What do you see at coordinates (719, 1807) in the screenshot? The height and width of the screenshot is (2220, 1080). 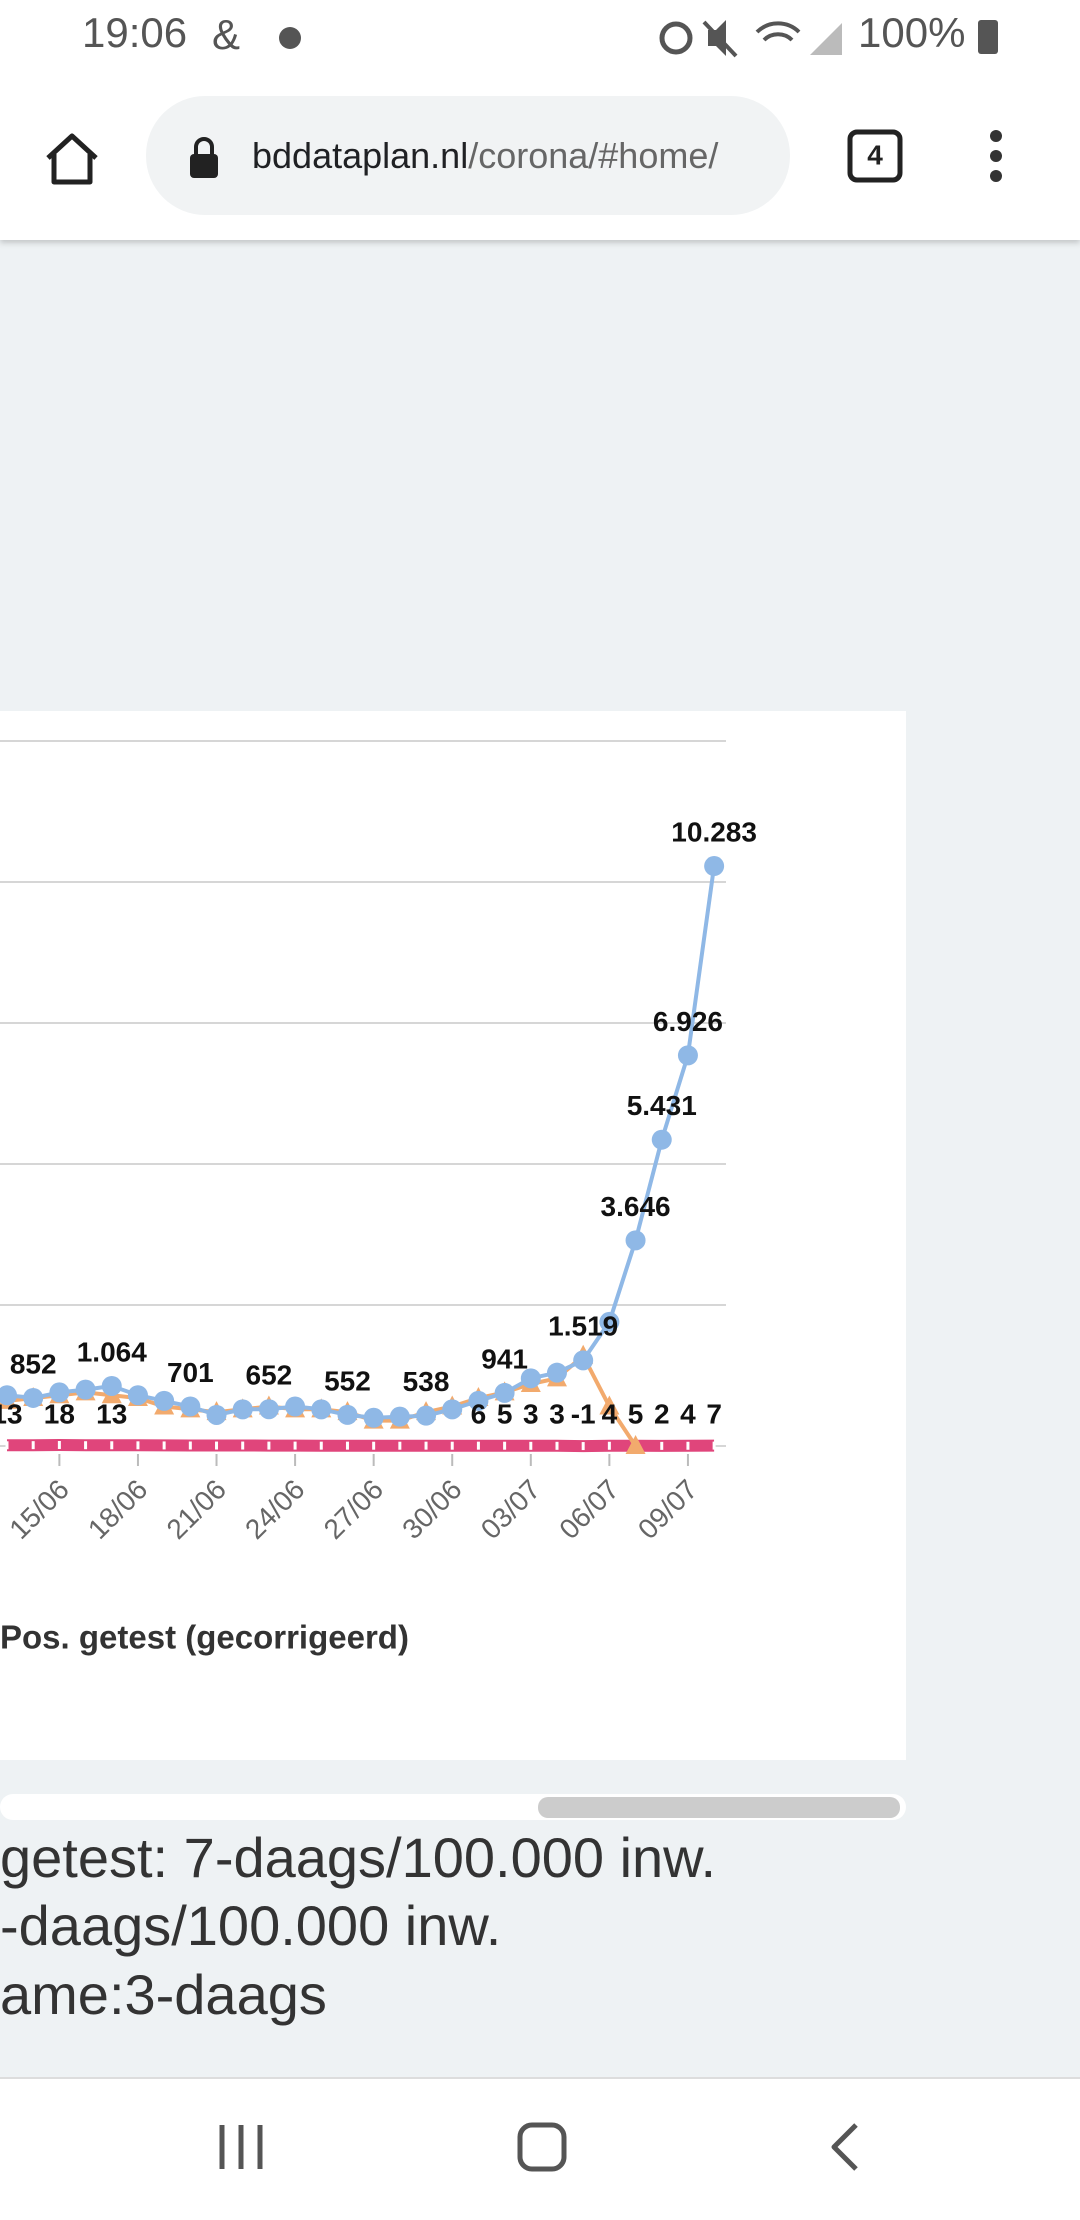 I see `scroll-thumb` at bounding box center [719, 1807].